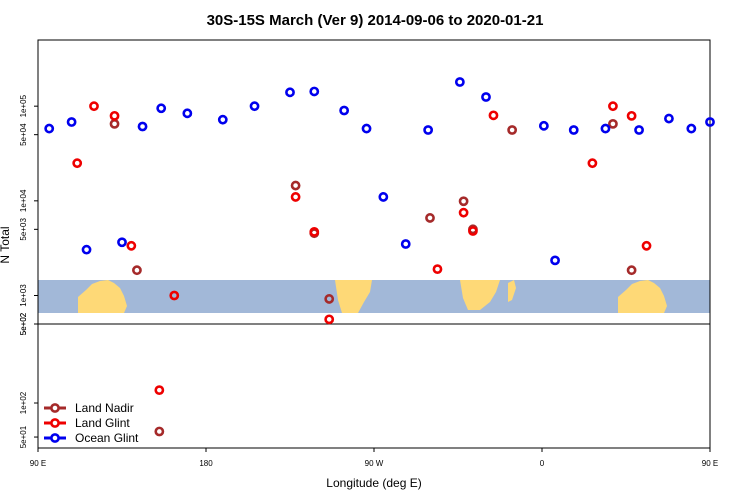 Image resolution: width=750 pixels, height=500 pixels. What do you see at coordinates (206, 463) in the screenshot?
I see `x-tick-label-1: 180` at bounding box center [206, 463].